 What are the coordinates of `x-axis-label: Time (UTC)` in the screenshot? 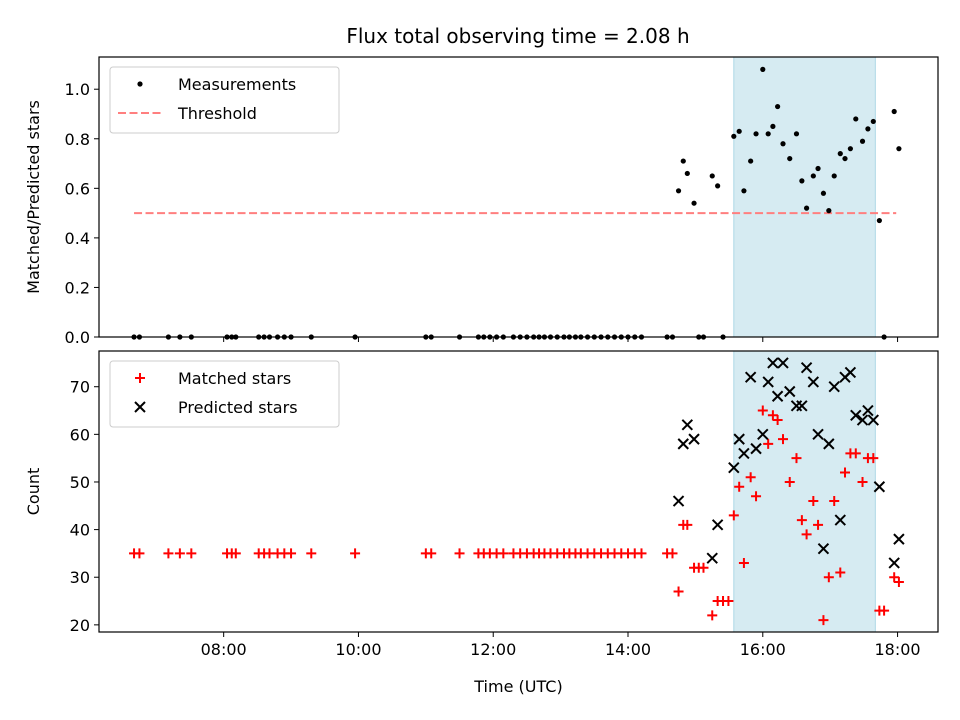 It's located at (517, 686).